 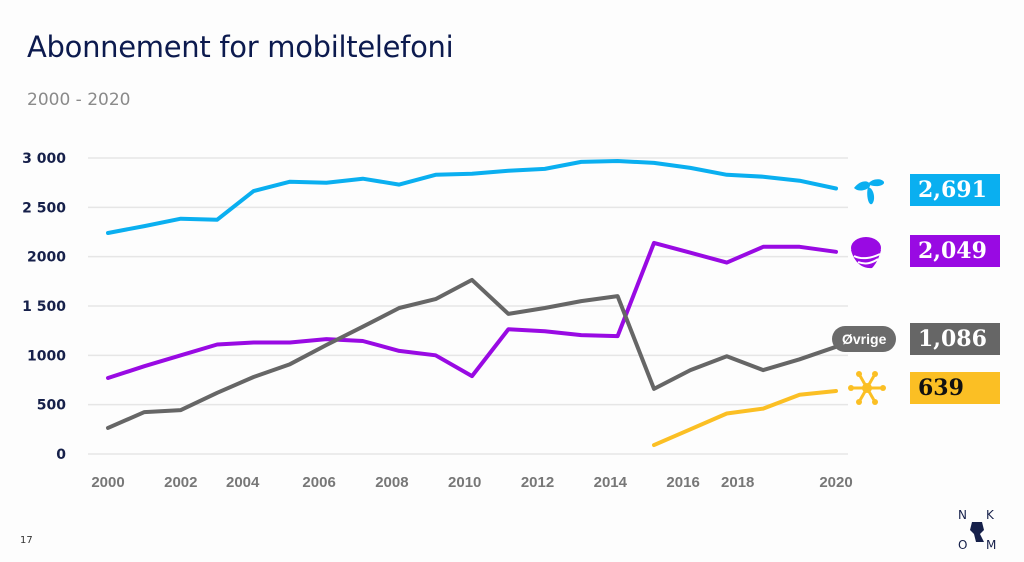 I want to click on x-tick-label: 2016, so click(x=682, y=482).